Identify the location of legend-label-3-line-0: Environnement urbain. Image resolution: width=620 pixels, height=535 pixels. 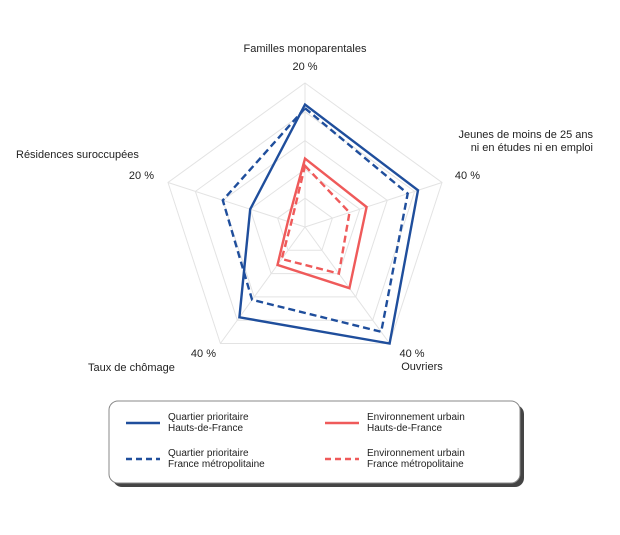
(416, 453).